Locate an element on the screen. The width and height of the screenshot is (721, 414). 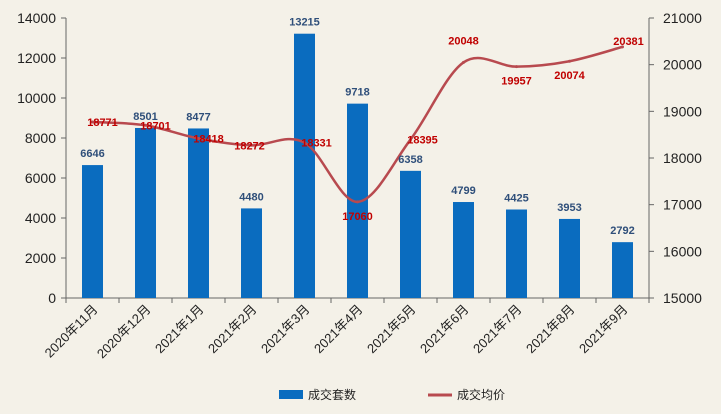
line-value-label: 20048 is located at coordinates (463, 41).